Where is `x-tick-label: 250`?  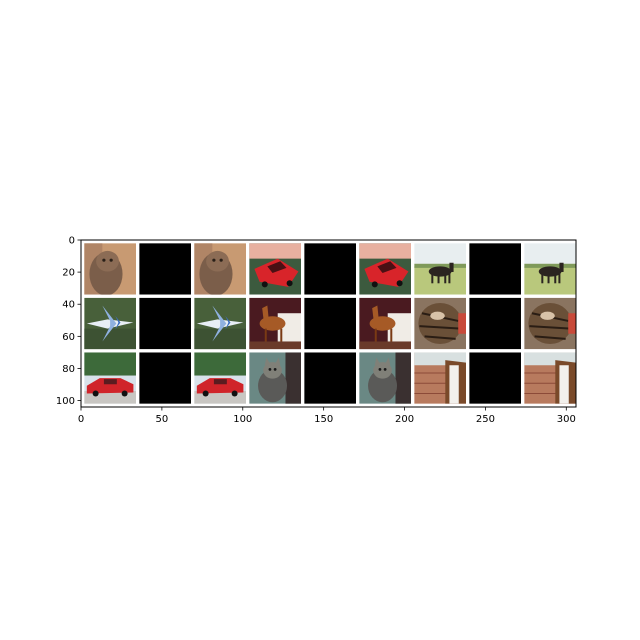 x-tick-label: 250 is located at coordinates (485, 419).